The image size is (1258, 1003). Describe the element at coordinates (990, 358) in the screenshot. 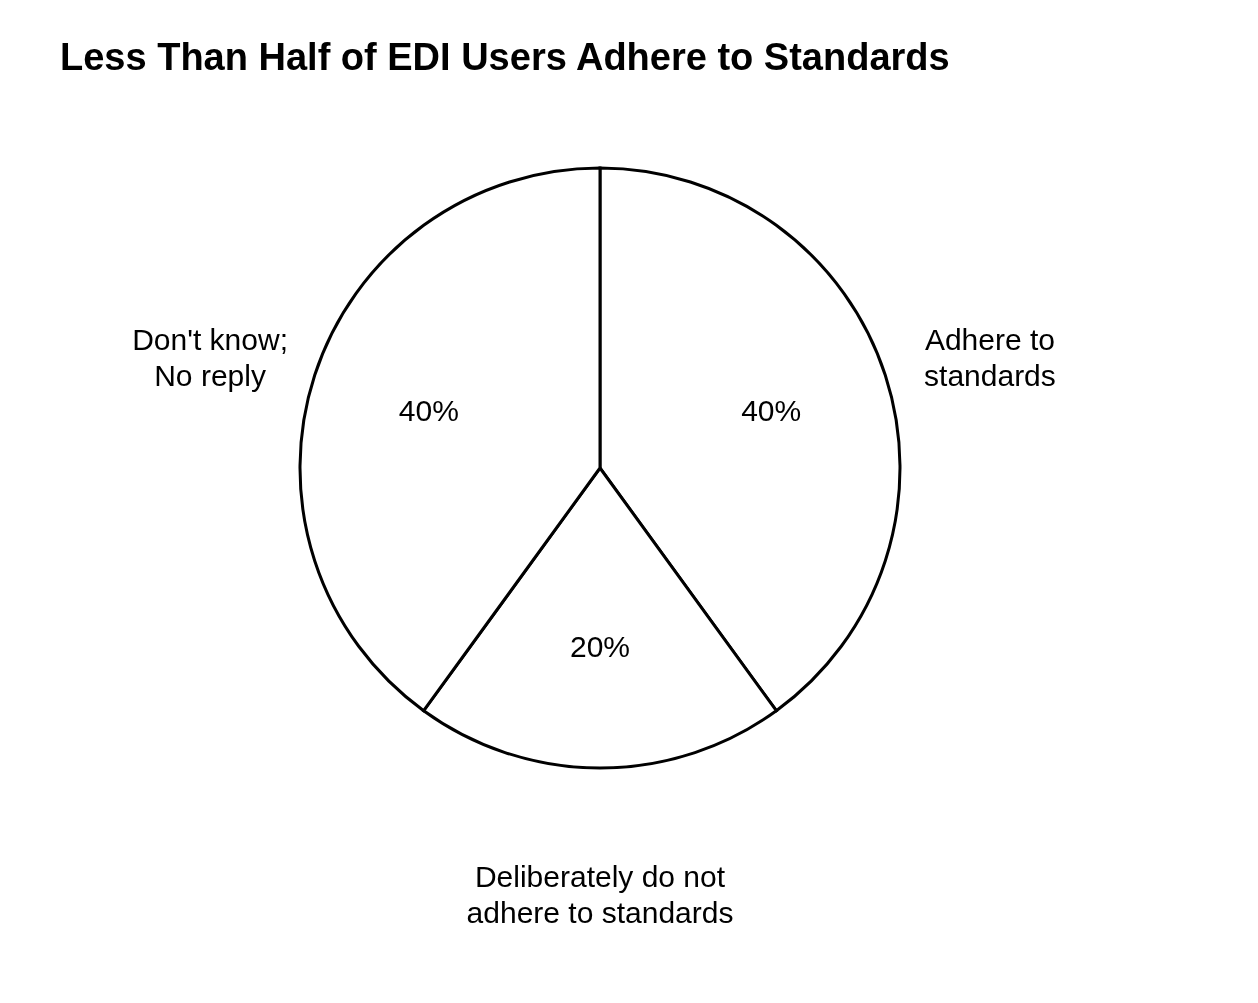

I see `slice-label: Adhere to standards` at that location.